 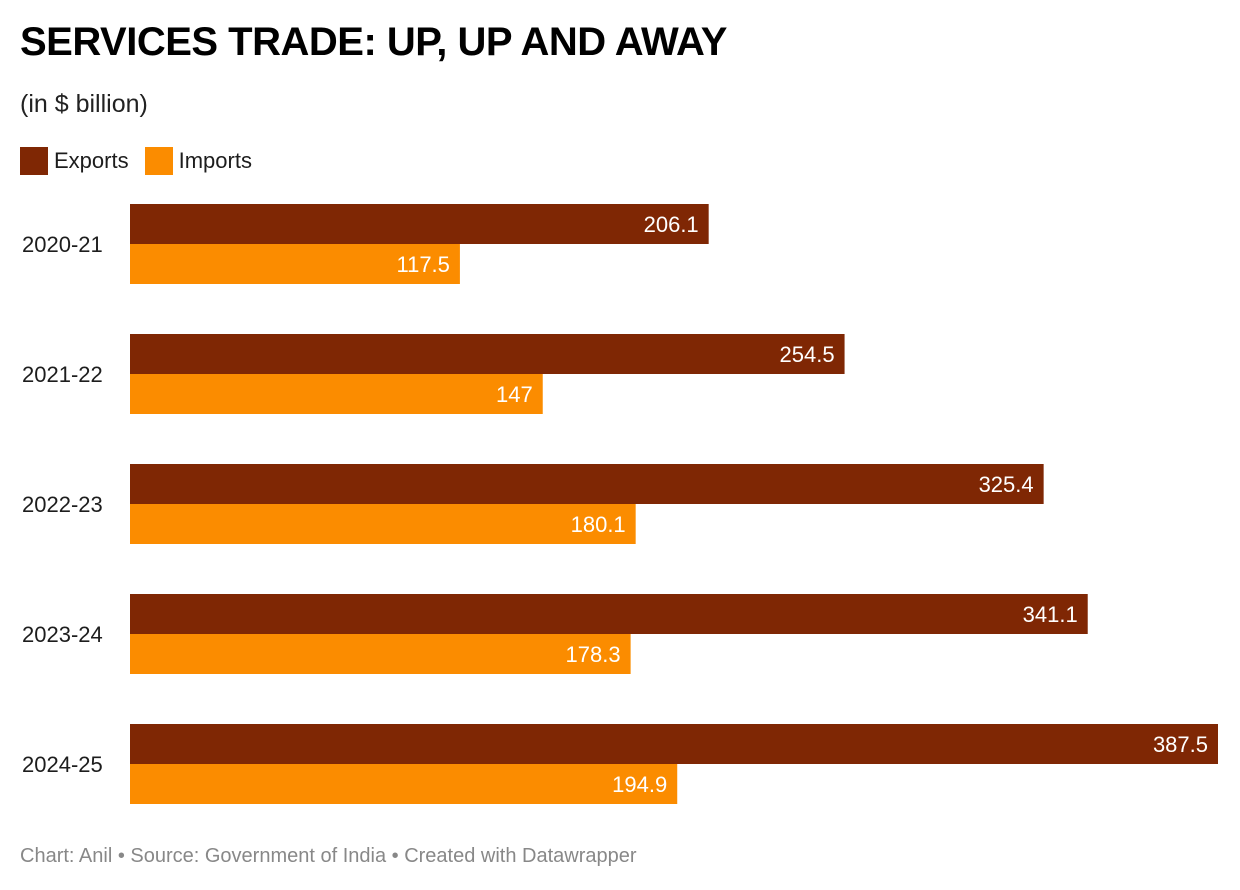 I want to click on legend: Exports Imports, so click(x=144, y=161).